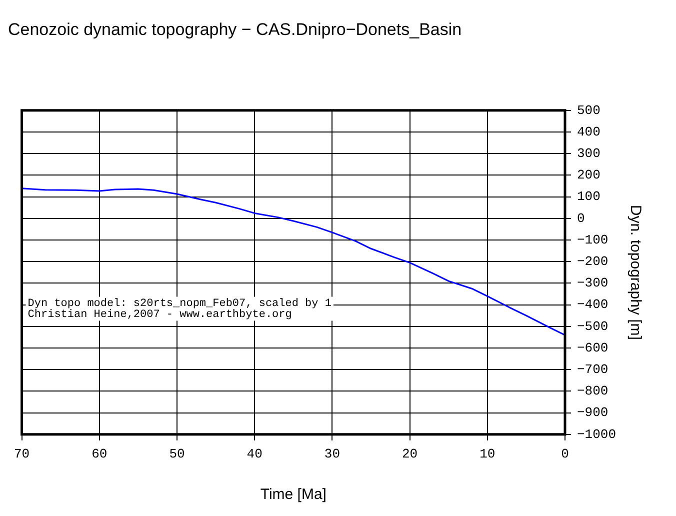 The height and width of the screenshot is (516, 676). I want to click on y-tick-label: −200, so click(592, 262).